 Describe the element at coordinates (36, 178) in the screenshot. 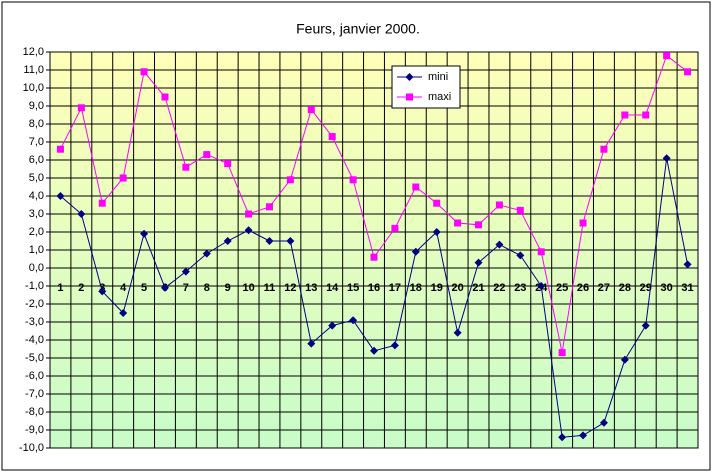

I see `y-tick-label: 5,0` at that location.